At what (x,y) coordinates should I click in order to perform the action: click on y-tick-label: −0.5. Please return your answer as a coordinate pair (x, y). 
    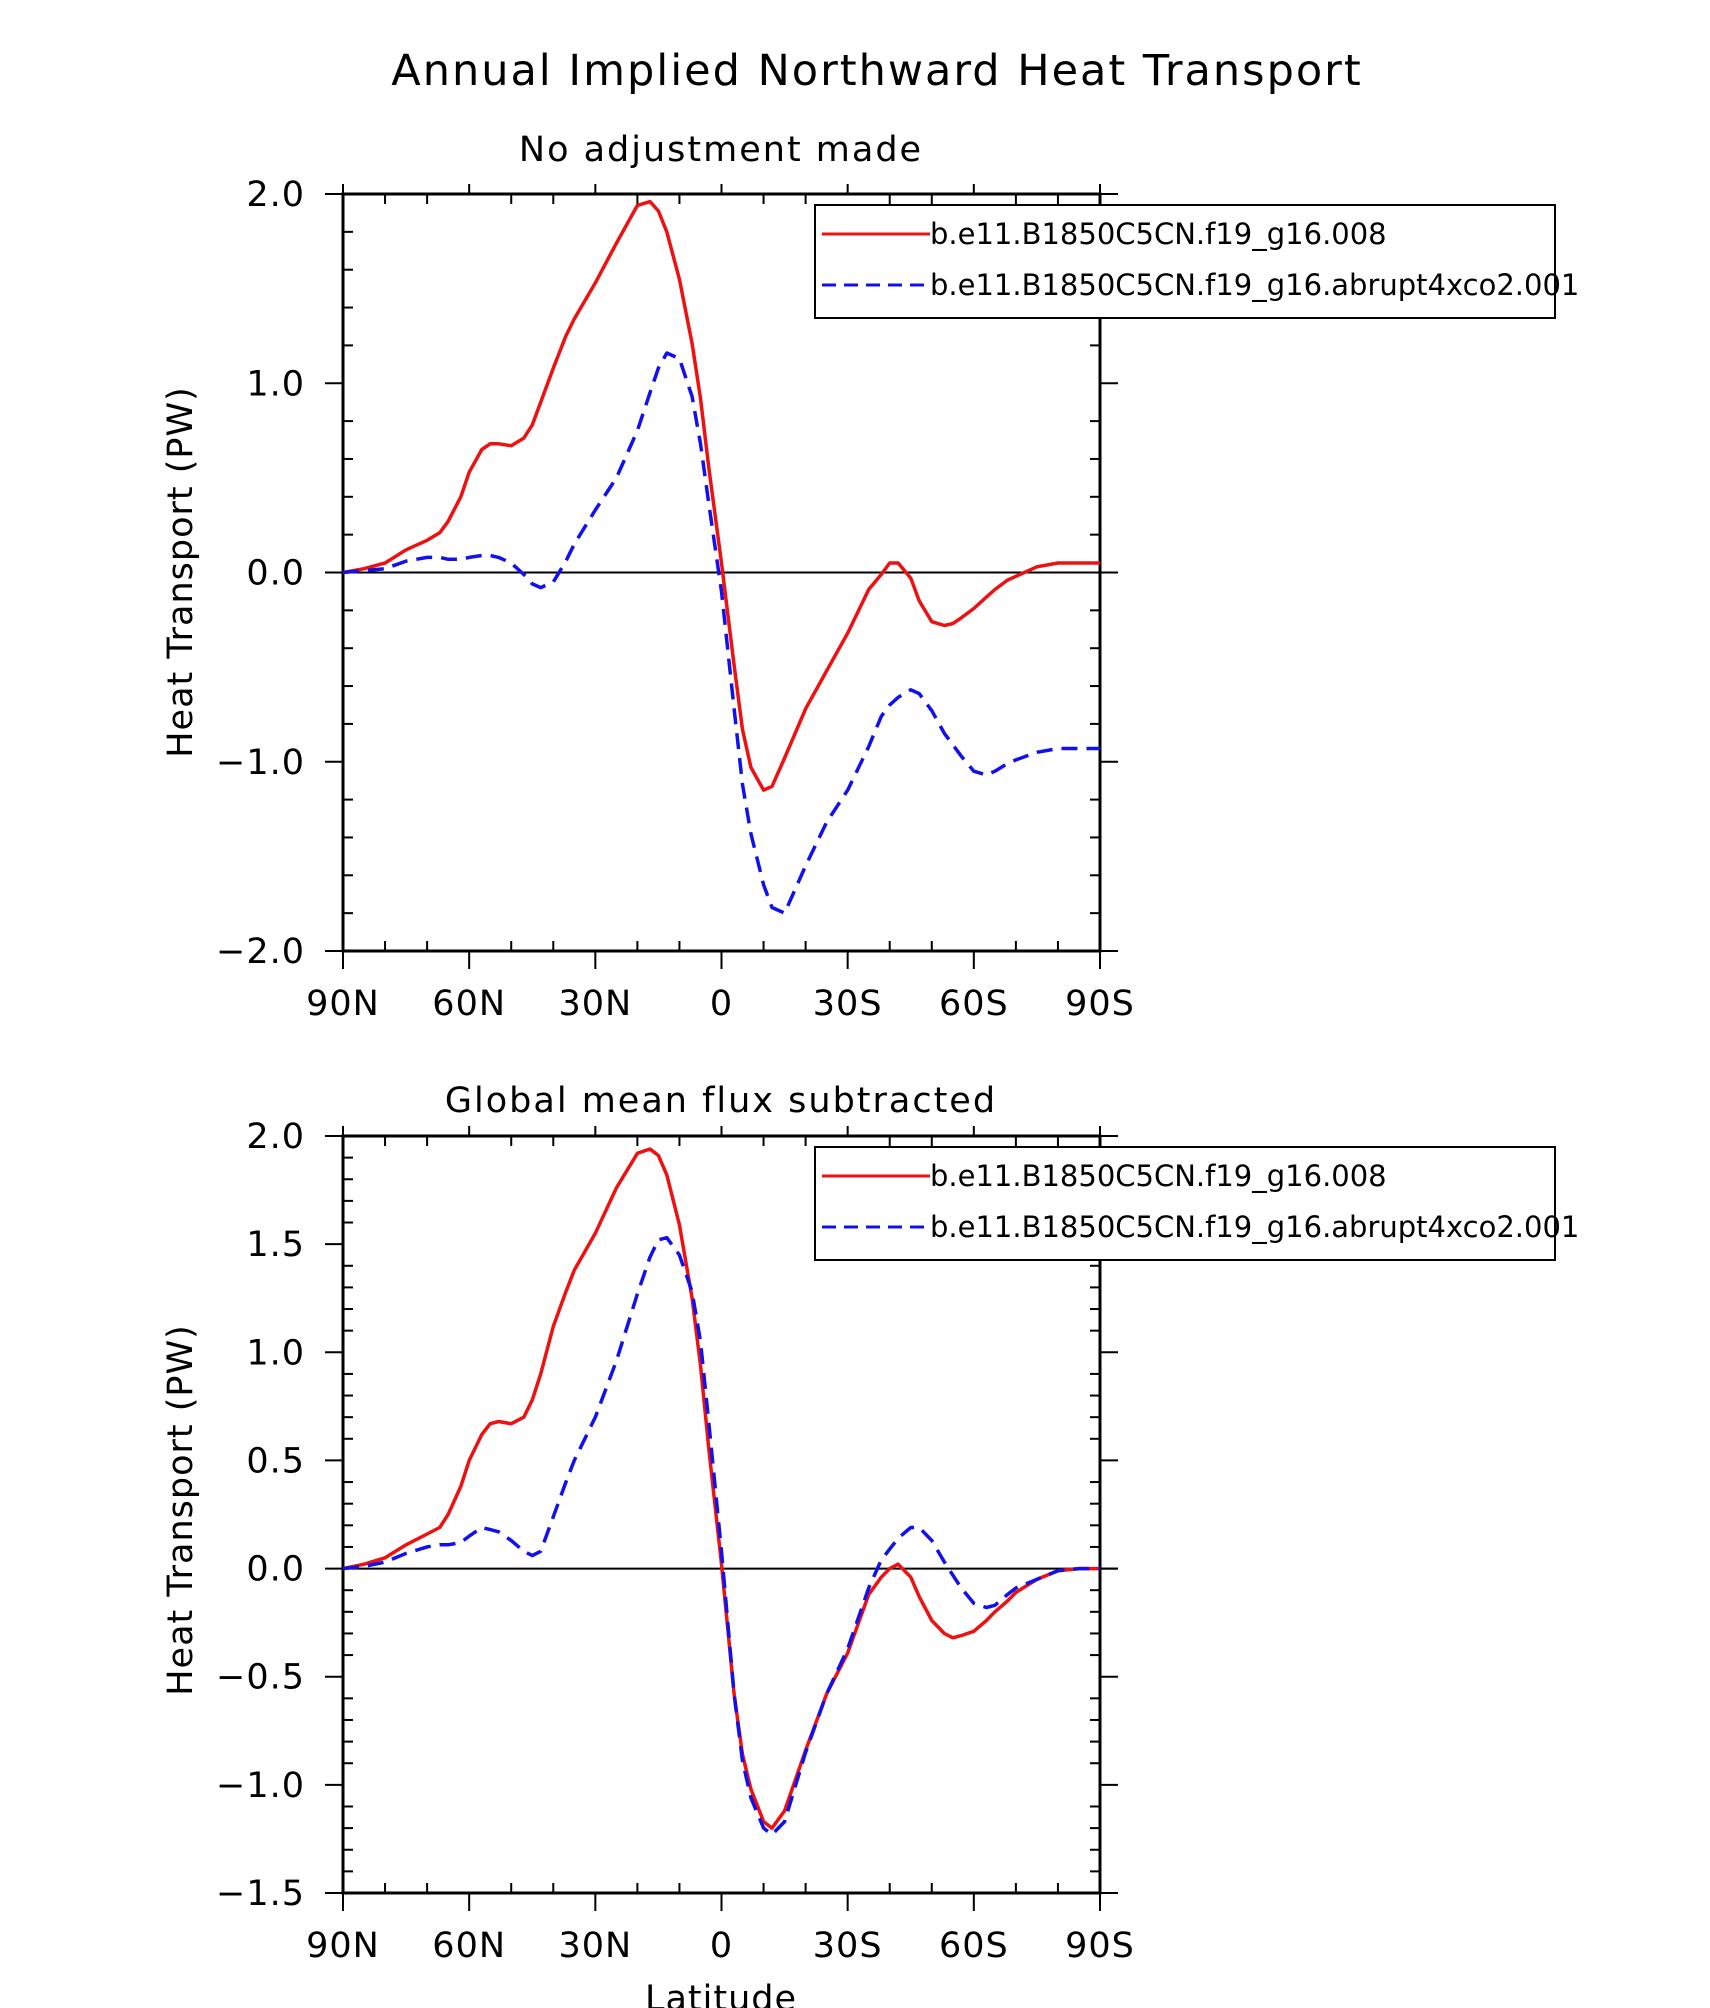
    Looking at the image, I should click on (260, 1678).